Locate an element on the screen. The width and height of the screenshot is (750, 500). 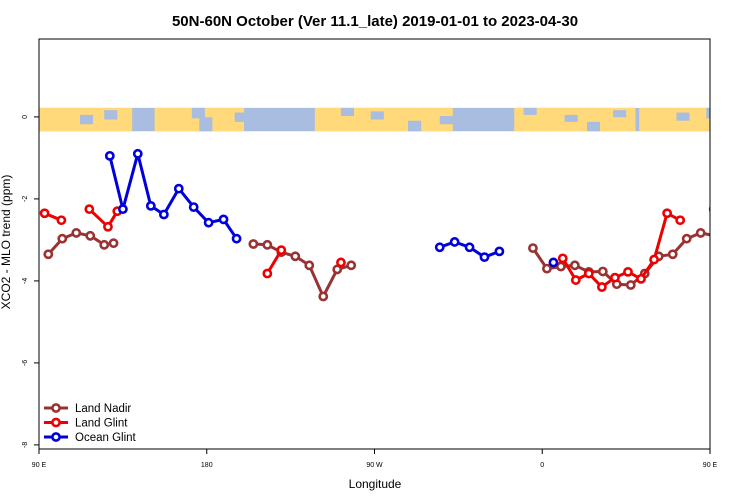
x-tick-label: 90 W is located at coordinates (374, 465).